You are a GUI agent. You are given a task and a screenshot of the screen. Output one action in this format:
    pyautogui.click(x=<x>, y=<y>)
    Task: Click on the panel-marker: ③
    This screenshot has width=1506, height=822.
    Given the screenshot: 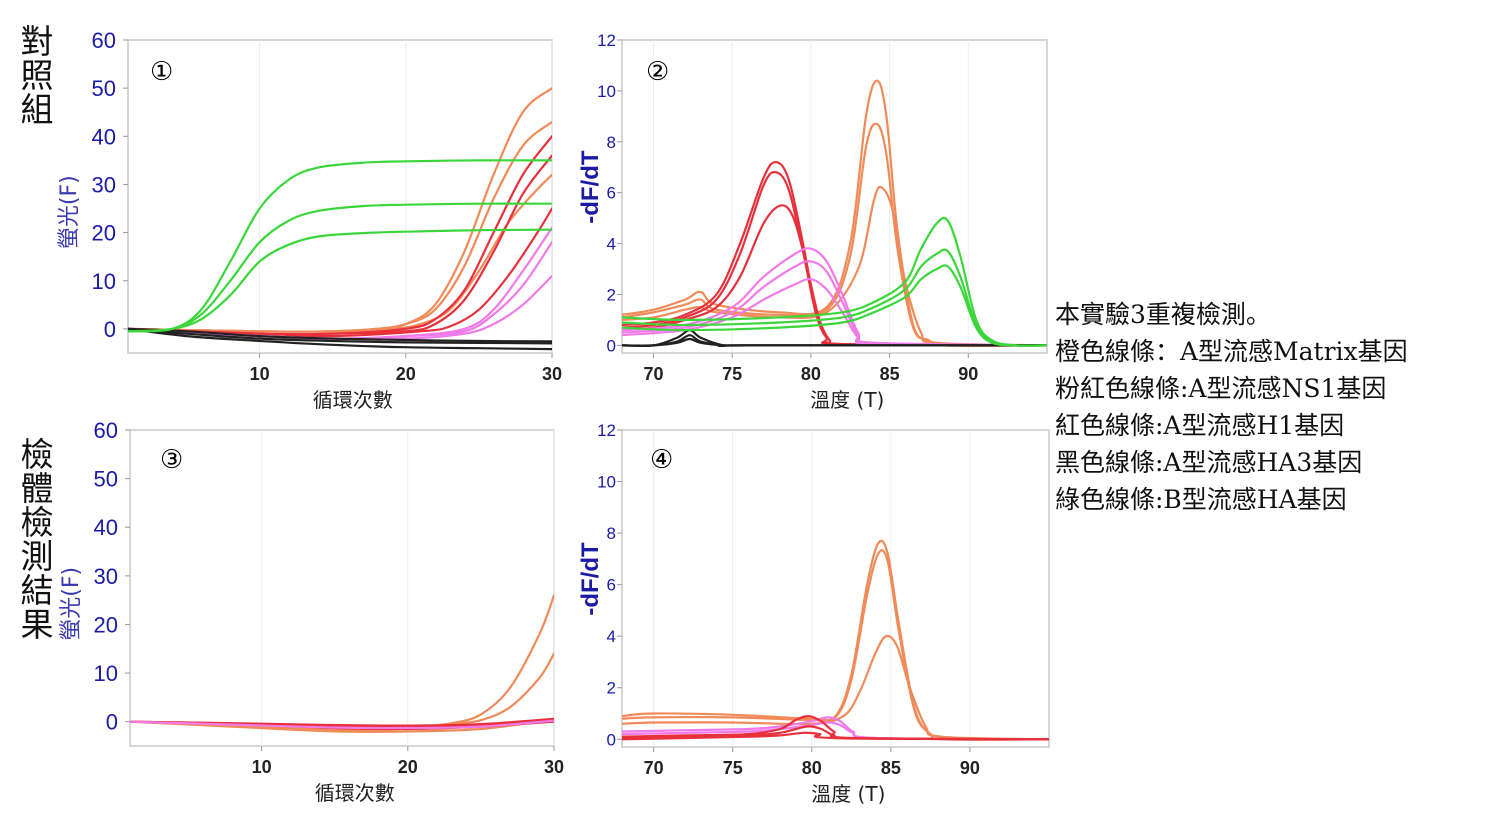 What is the action you would take?
    pyautogui.click(x=171, y=460)
    